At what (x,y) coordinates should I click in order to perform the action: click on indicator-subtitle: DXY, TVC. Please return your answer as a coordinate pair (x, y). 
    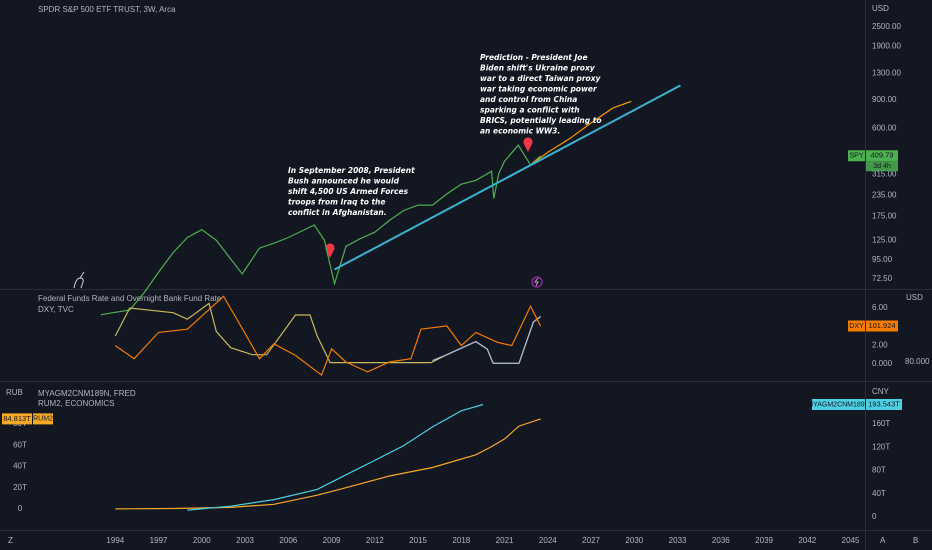
    Looking at the image, I should click on (56, 309).